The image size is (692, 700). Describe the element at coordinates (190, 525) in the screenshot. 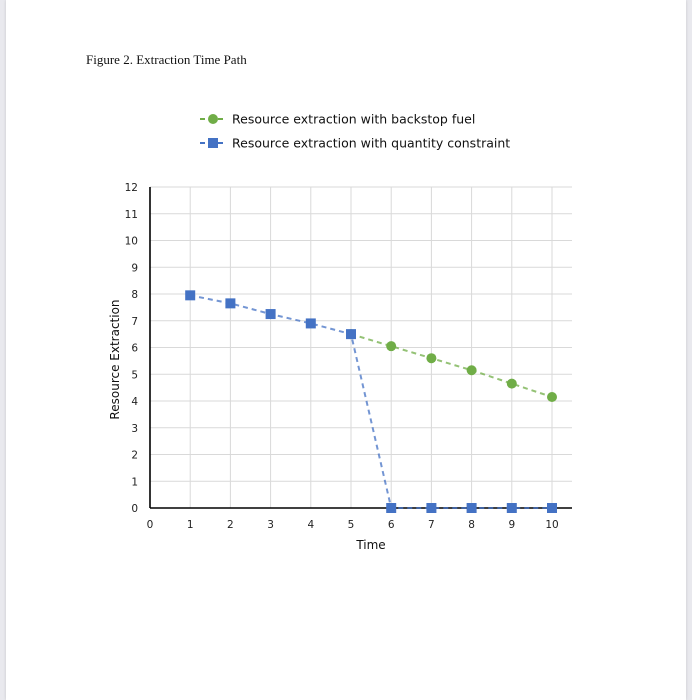

I see `x-tick-label: 1` at that location.